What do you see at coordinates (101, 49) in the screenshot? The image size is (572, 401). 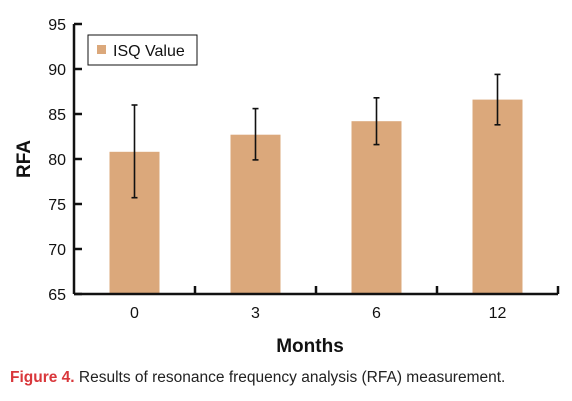 I see `legend-swatch` at bounding box center [101, 49].